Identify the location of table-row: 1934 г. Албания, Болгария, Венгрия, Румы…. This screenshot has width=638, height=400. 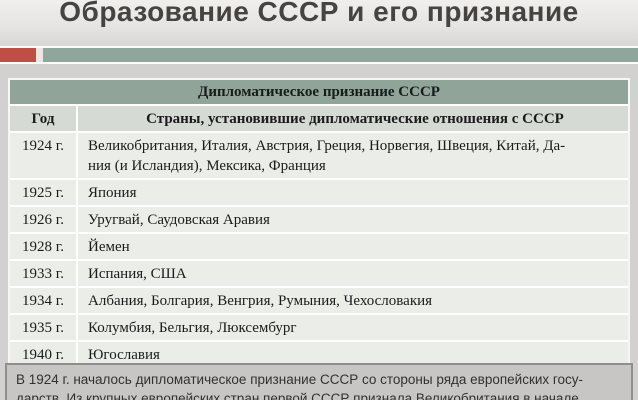
(319, 299).